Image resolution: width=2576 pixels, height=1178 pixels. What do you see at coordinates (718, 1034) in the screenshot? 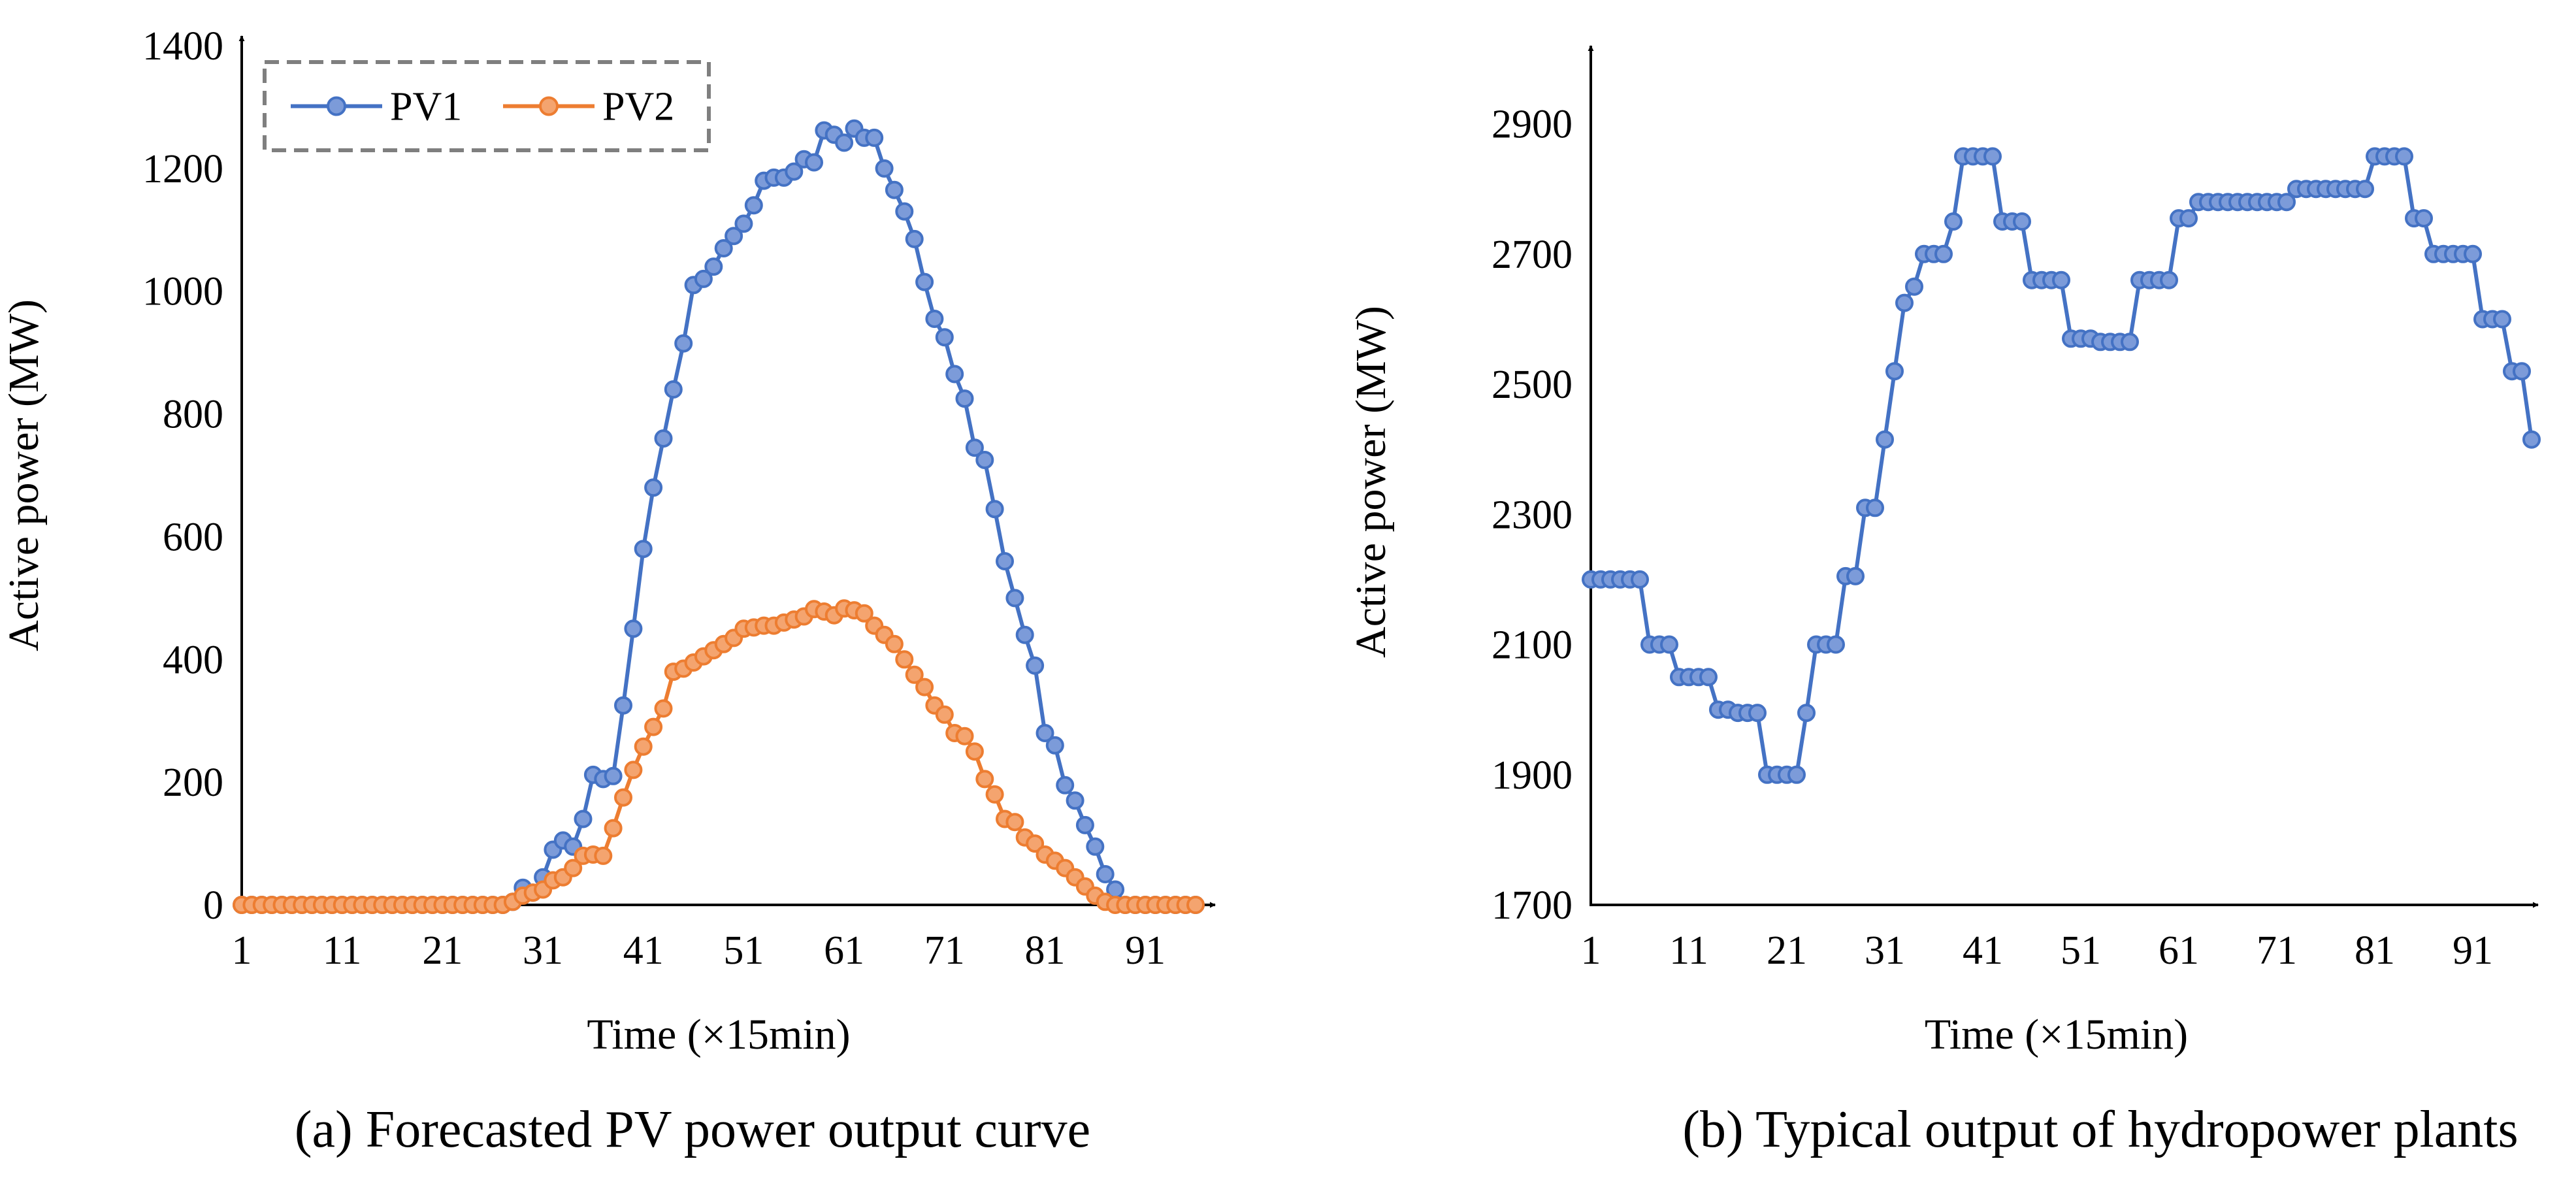
I see `x-axis-title: Time (×15min)` at bounding box center [718, 1034].